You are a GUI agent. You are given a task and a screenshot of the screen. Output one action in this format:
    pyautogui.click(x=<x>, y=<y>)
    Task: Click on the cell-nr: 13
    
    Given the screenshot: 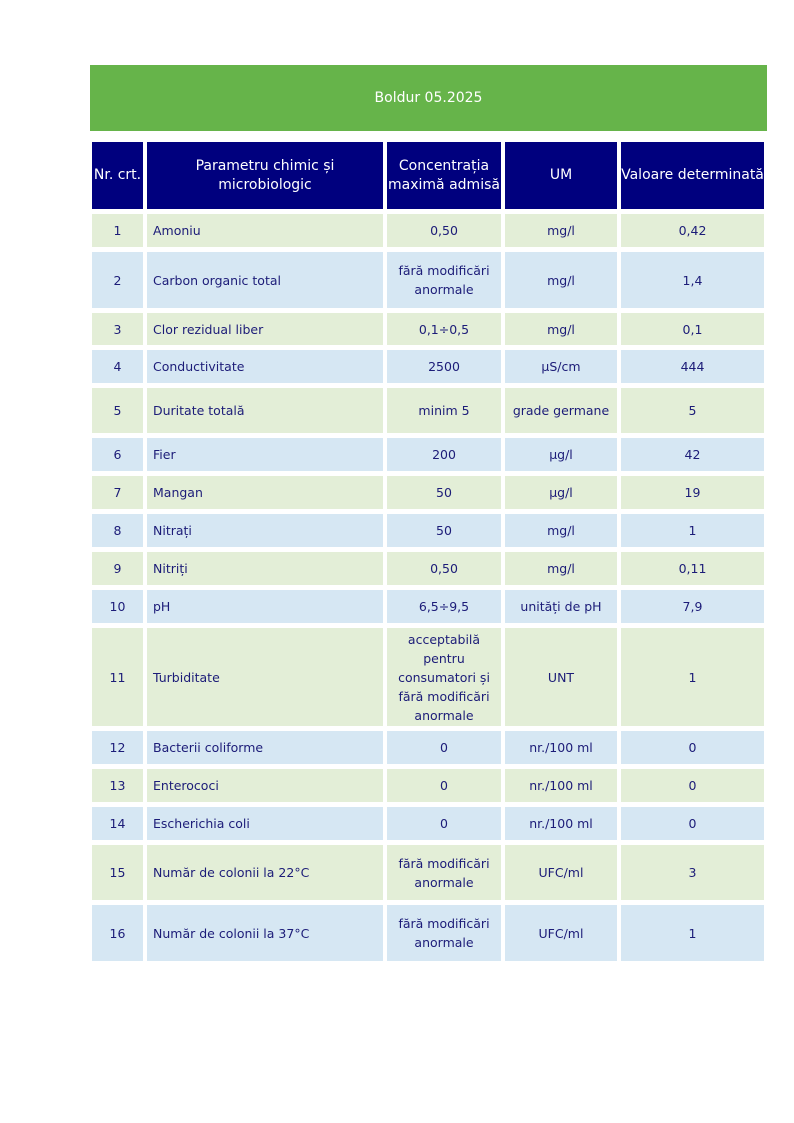 What is the action you would take?
    pyautogui.click(x=117, y=785)
    